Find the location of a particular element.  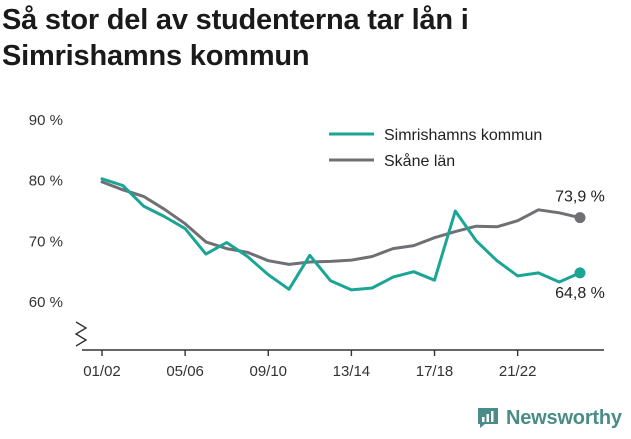

y-axis-break-icon is located at coordinates (81, 334).